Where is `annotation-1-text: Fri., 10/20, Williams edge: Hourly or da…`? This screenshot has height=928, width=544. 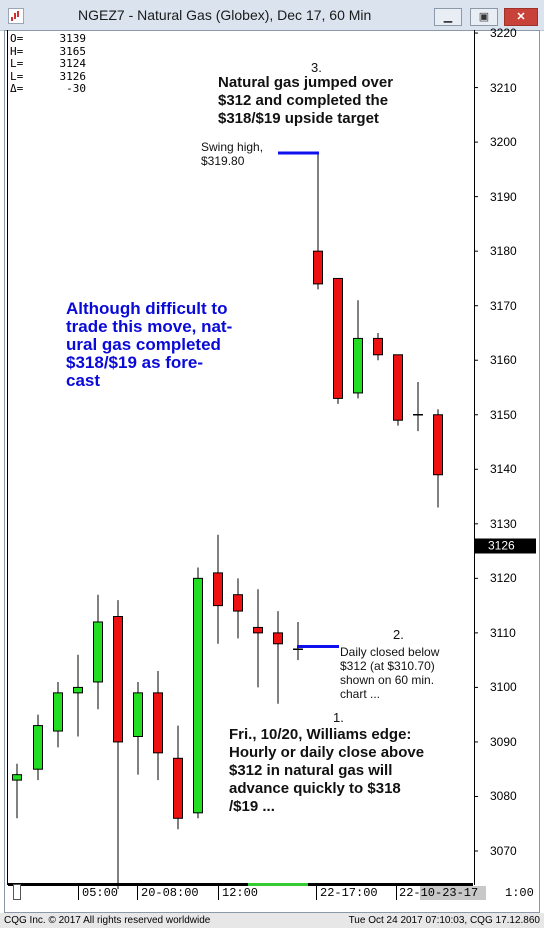 annotation-1-text: Fri., 10/20, Williams edge: Hourly or da… is located at coordinates (327, 770).